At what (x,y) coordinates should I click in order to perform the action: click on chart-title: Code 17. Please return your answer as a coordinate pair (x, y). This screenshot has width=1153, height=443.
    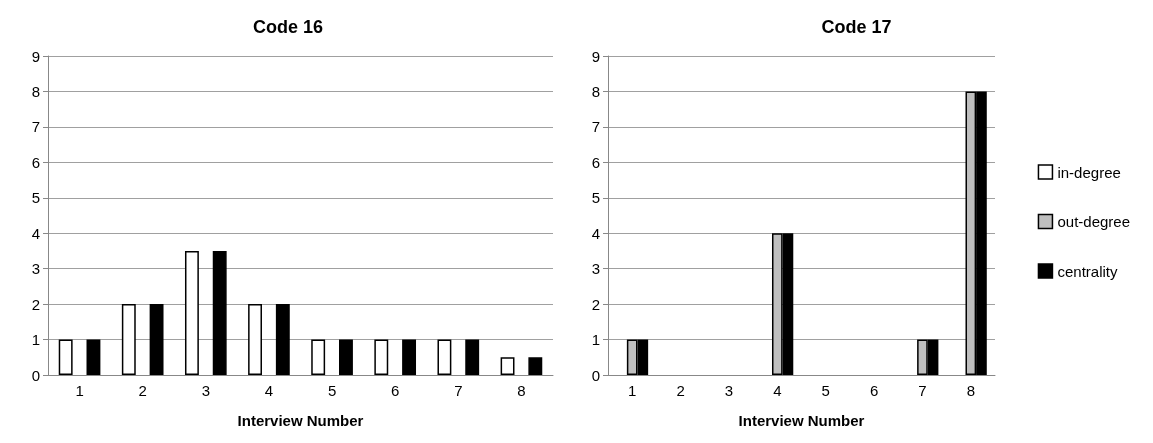
    Looking at the image, I should click on (856, 27).